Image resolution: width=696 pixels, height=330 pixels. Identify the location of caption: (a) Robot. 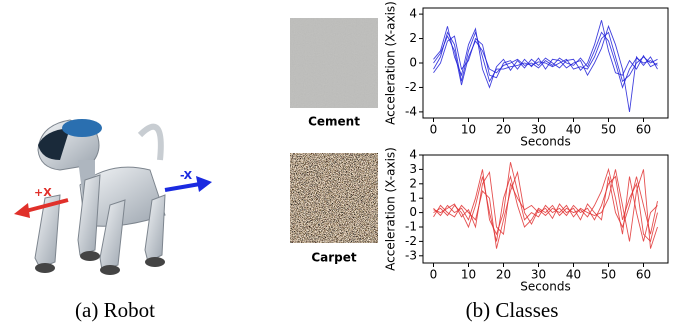
(115, 310).